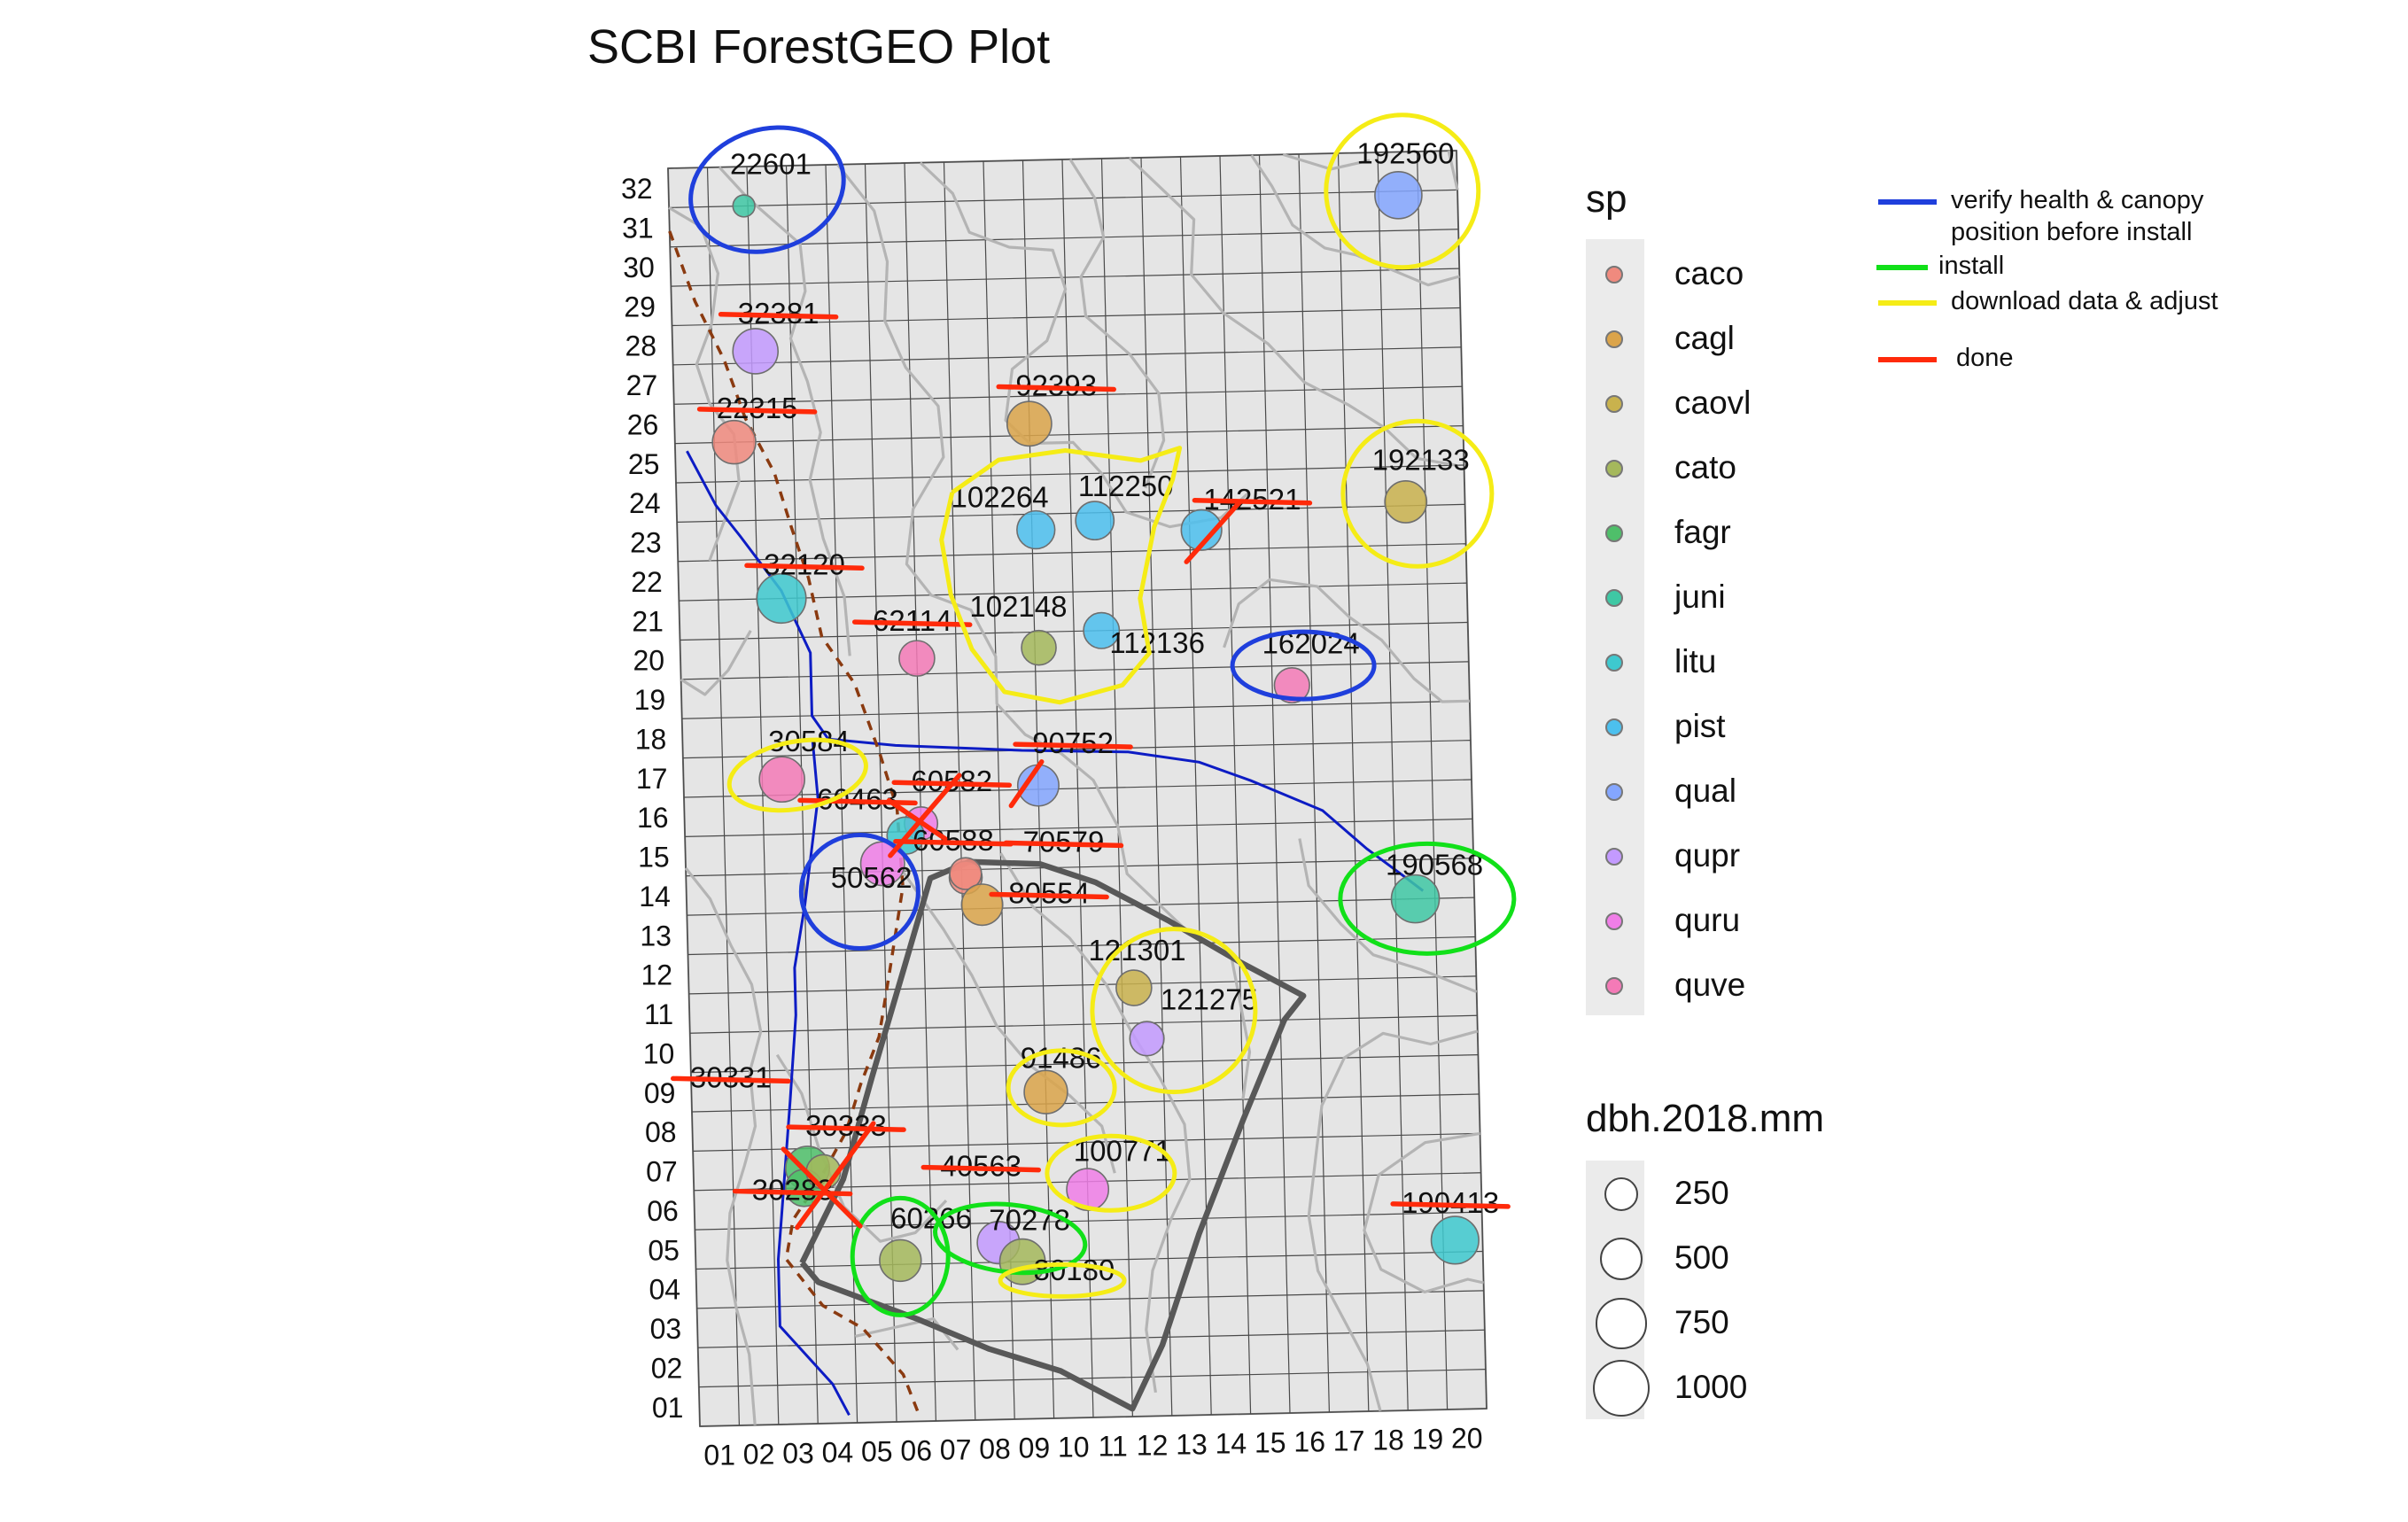 Image resolution: width=2408 pixels, height=1522 pixels. What do you see at coordinates (1614, 598) in the screenshot?
I see `species-key-juni` at bounding box center [1614, 598].